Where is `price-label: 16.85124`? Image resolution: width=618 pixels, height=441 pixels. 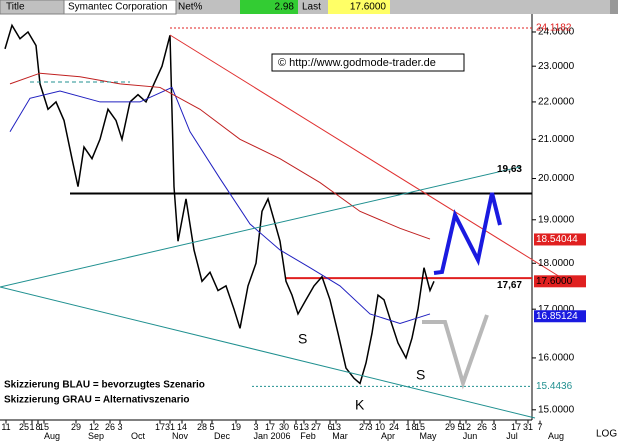 price-label: 16.85124 is located at coordinates (557, 316).